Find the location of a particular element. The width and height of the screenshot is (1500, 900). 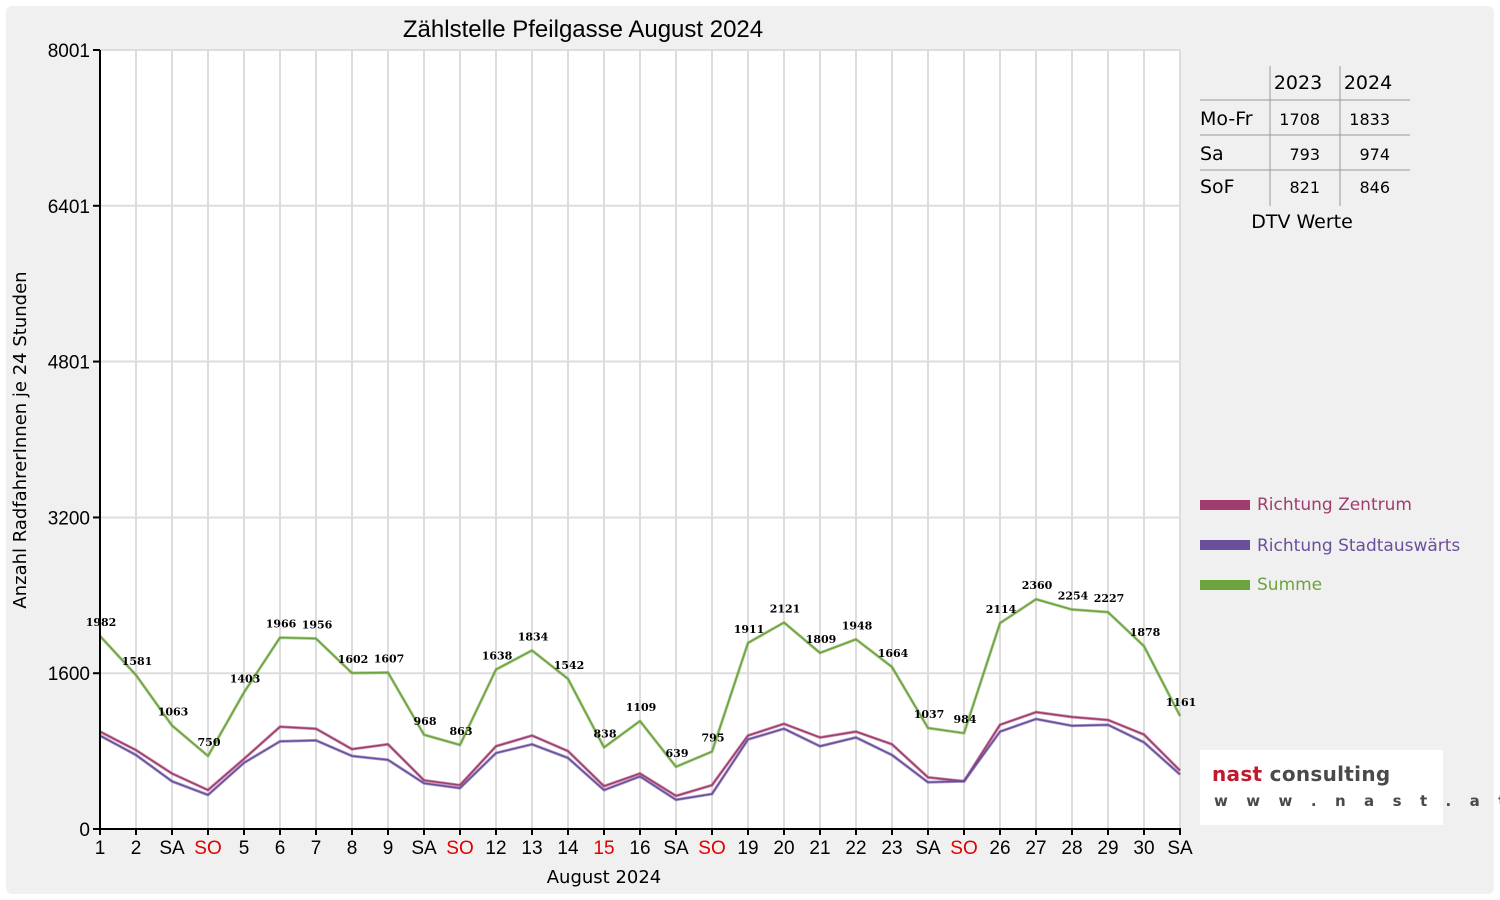

data-label: 1809 is located at coordinates (821, 639).